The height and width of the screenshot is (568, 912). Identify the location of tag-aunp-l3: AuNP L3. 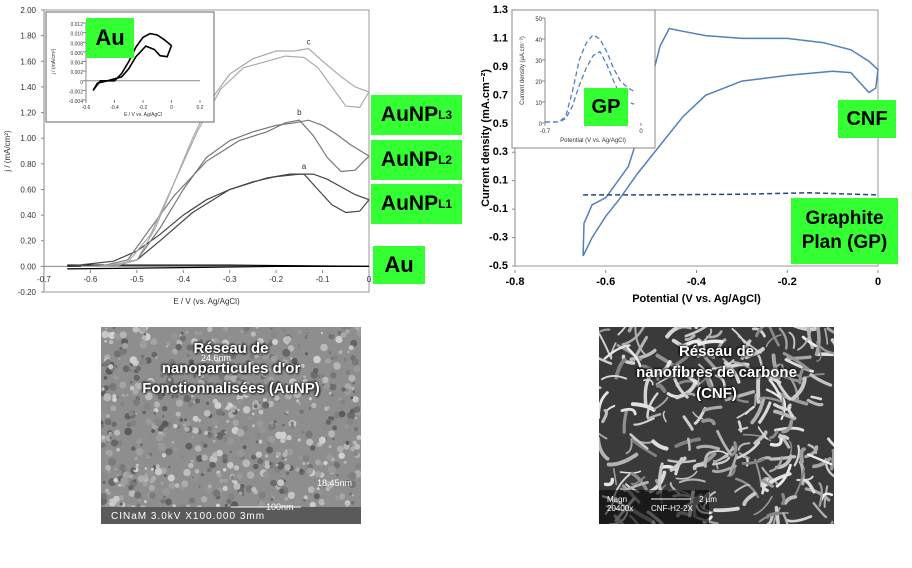
(416, 115).